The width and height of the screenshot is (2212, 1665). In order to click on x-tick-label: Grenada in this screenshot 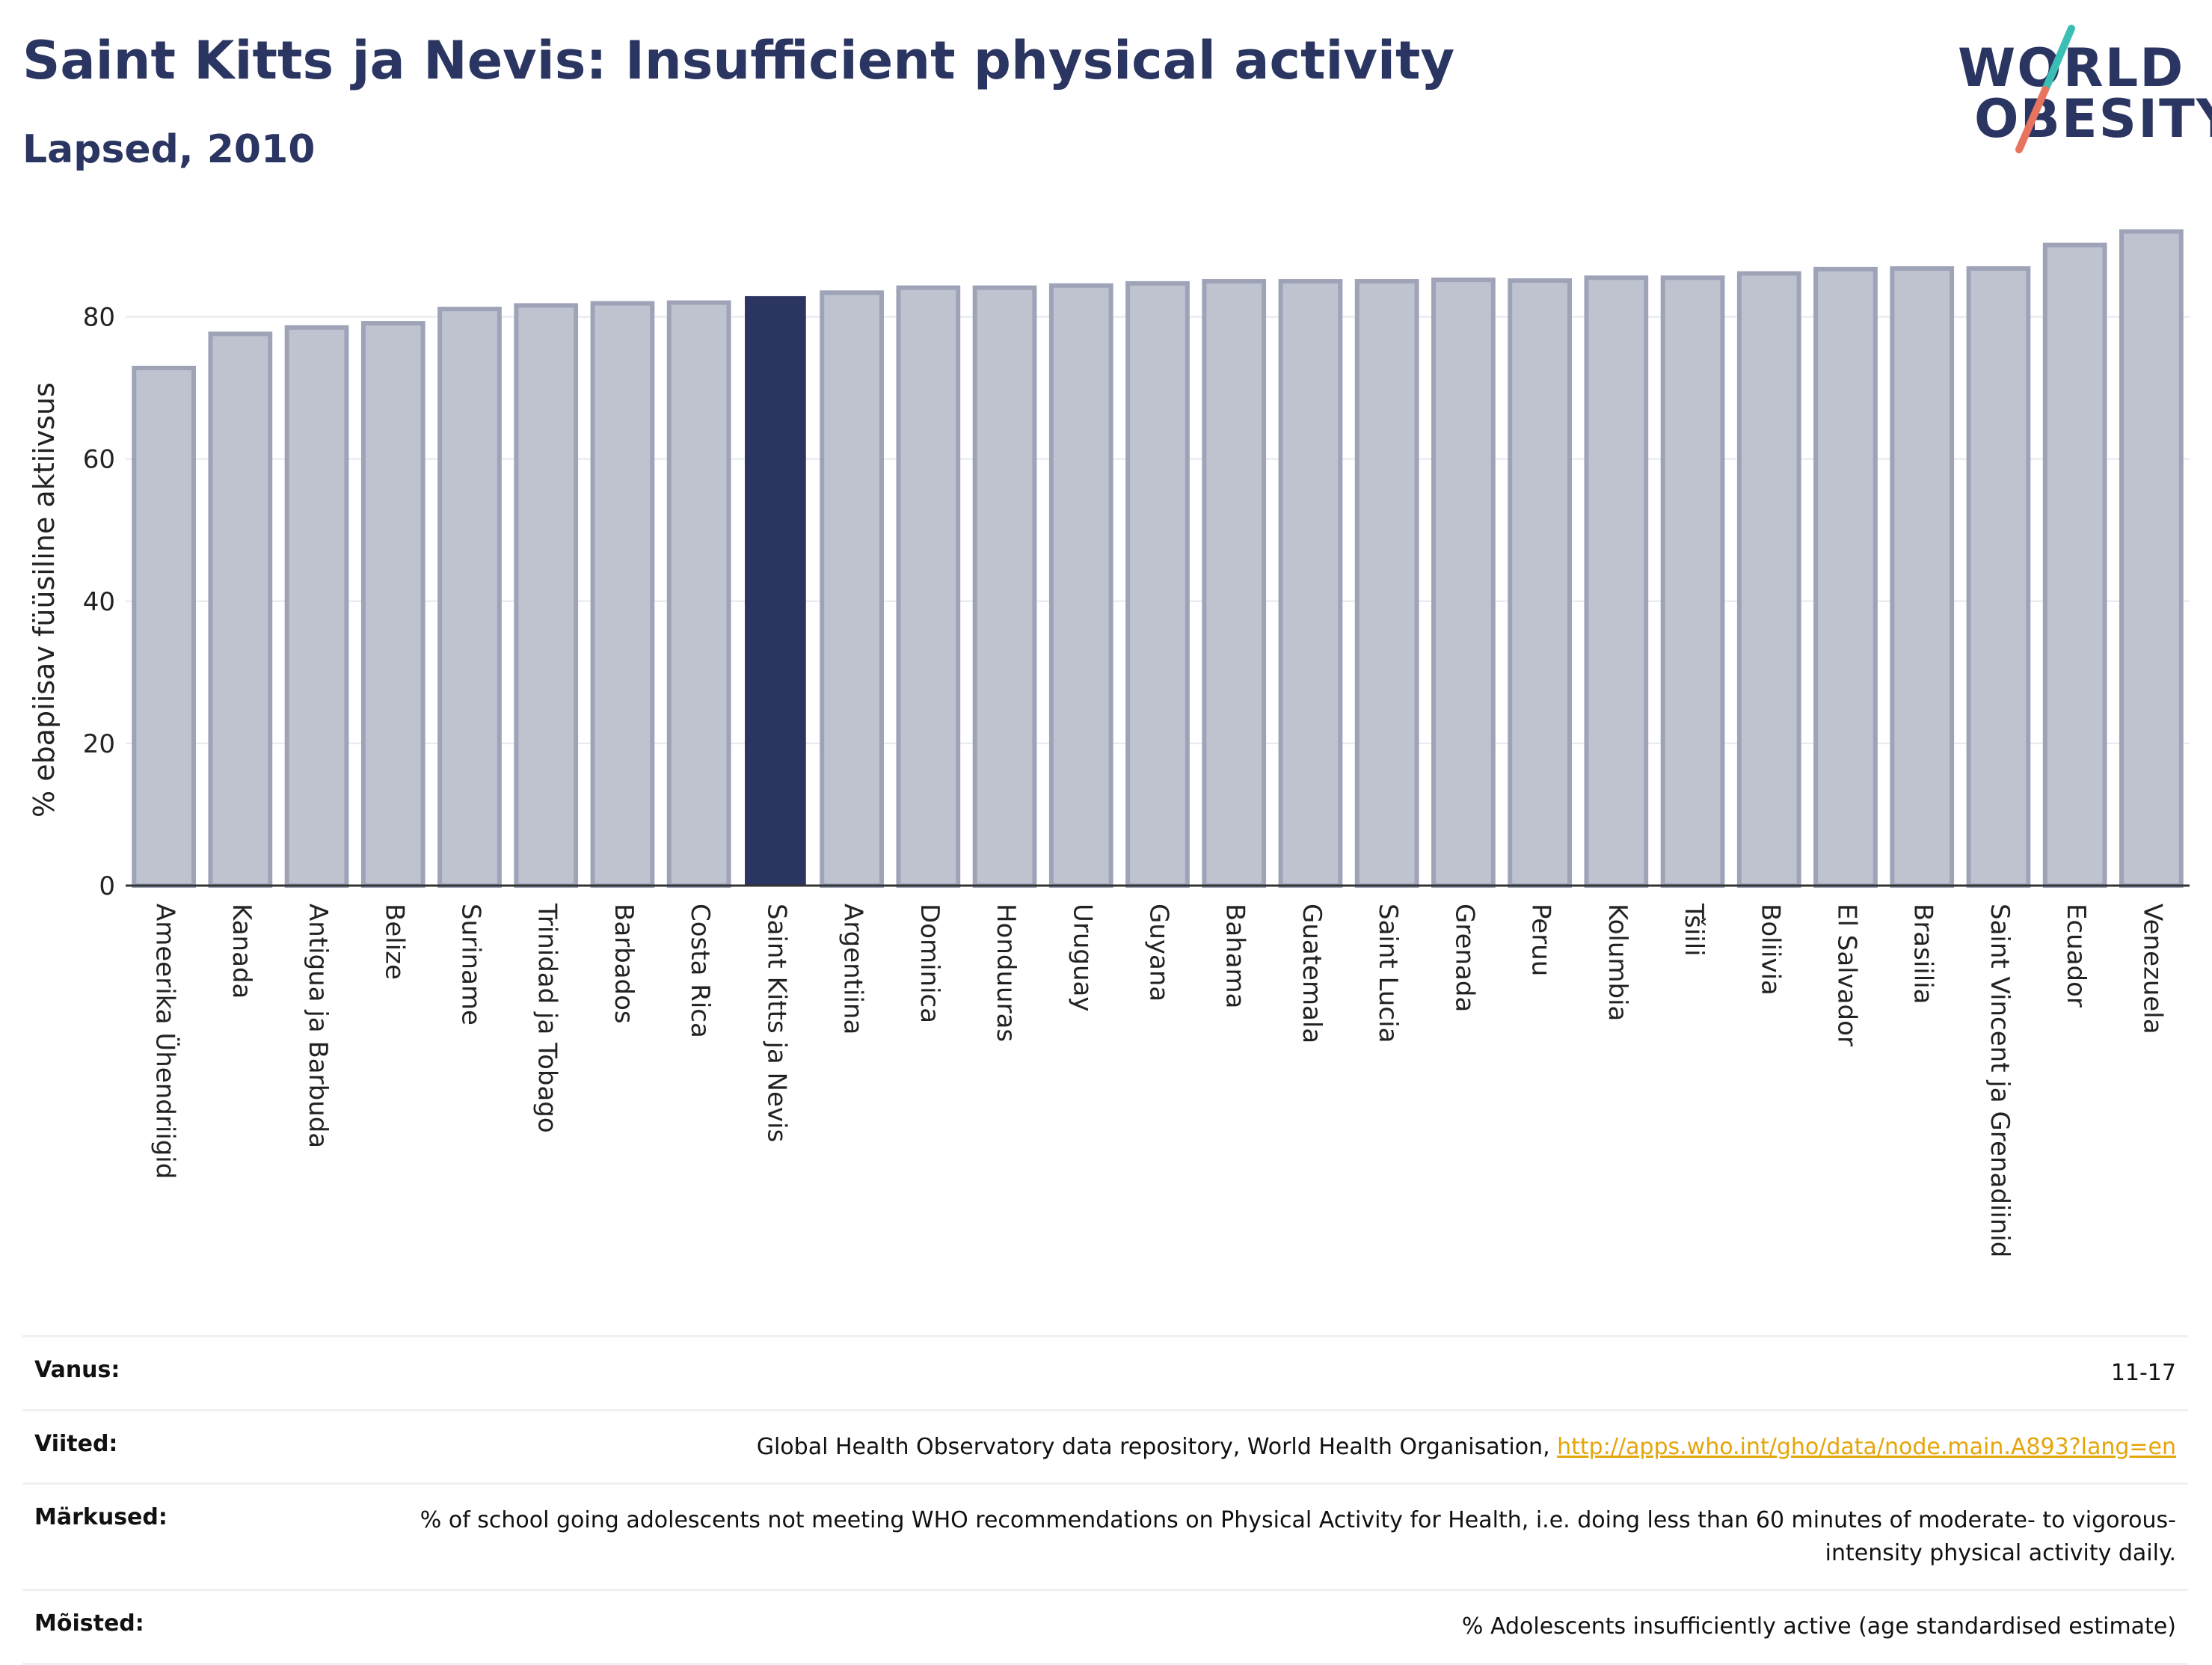, I will do `click(1464, 958)`.